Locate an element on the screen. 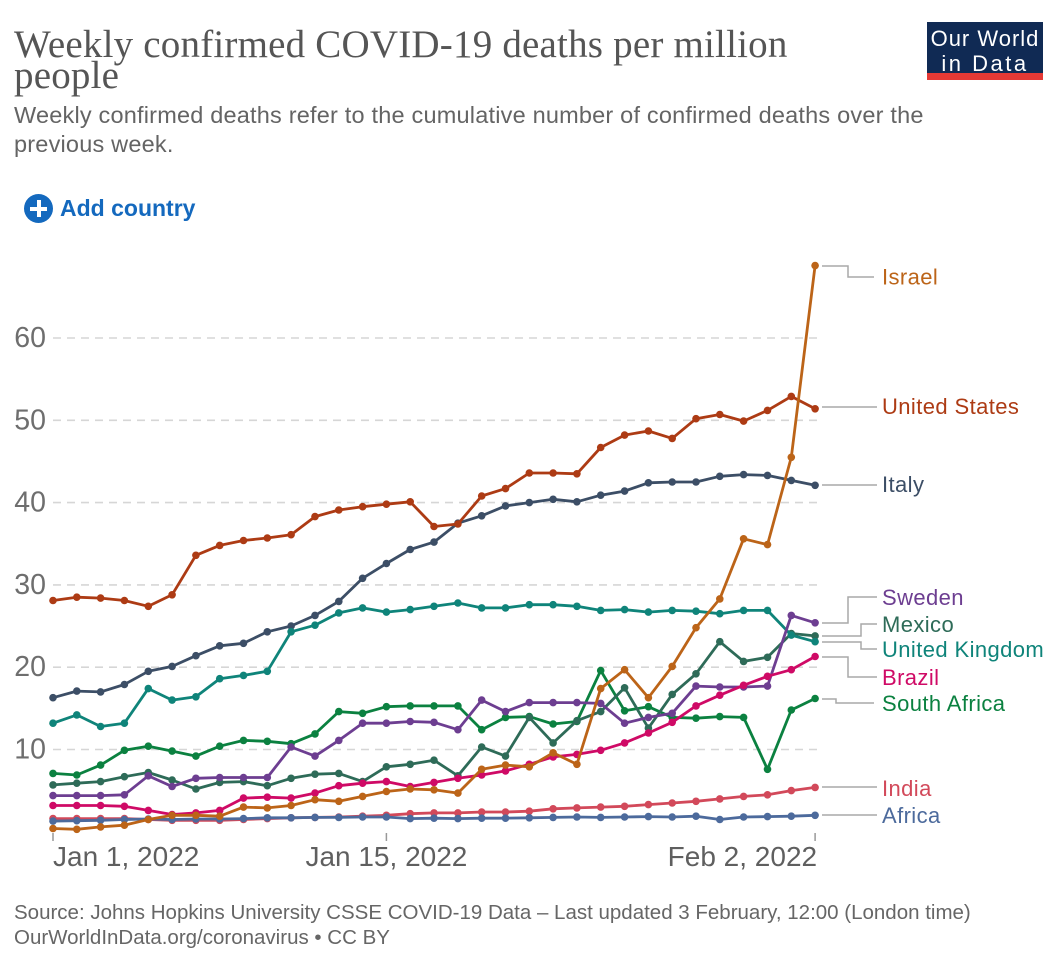  svg-text: 40 is located at coordinates (30, 503).